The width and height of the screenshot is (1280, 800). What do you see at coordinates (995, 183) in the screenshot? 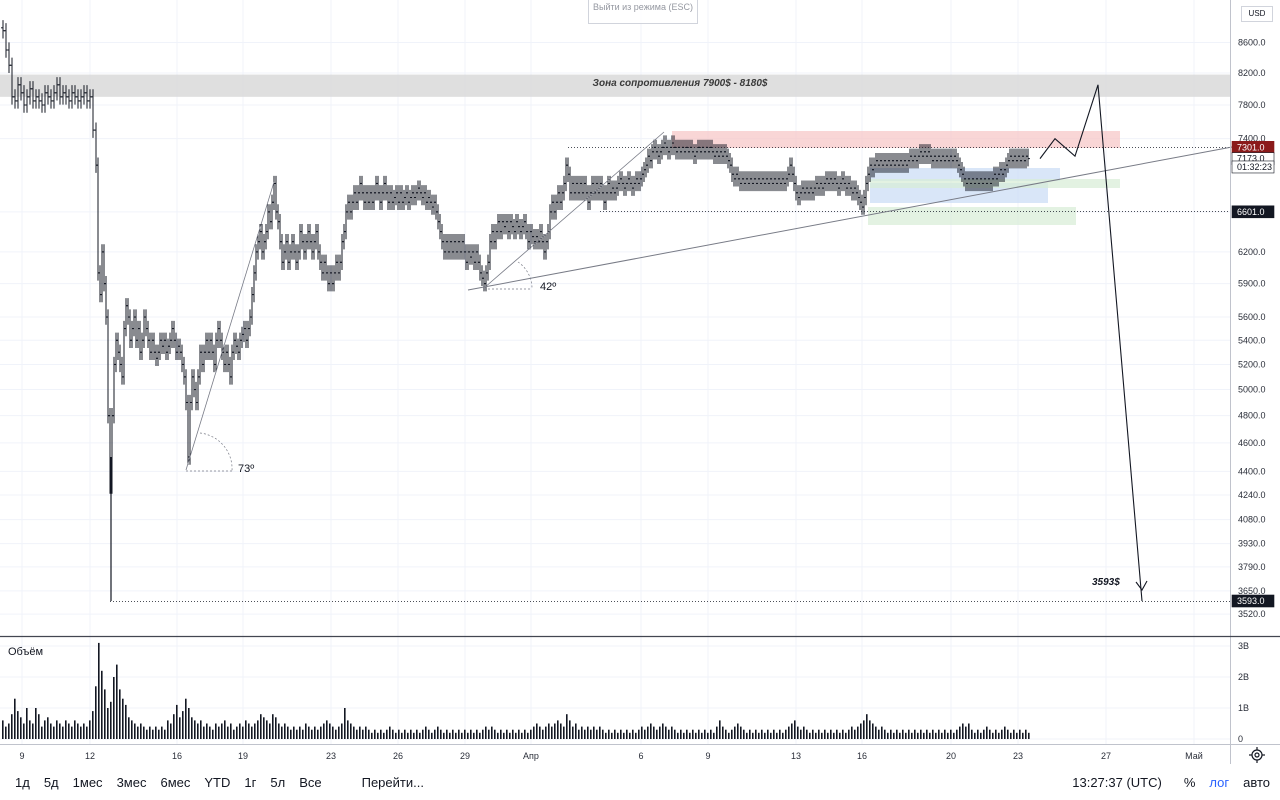
I see `green-zone` at bounding box center [995, 183].